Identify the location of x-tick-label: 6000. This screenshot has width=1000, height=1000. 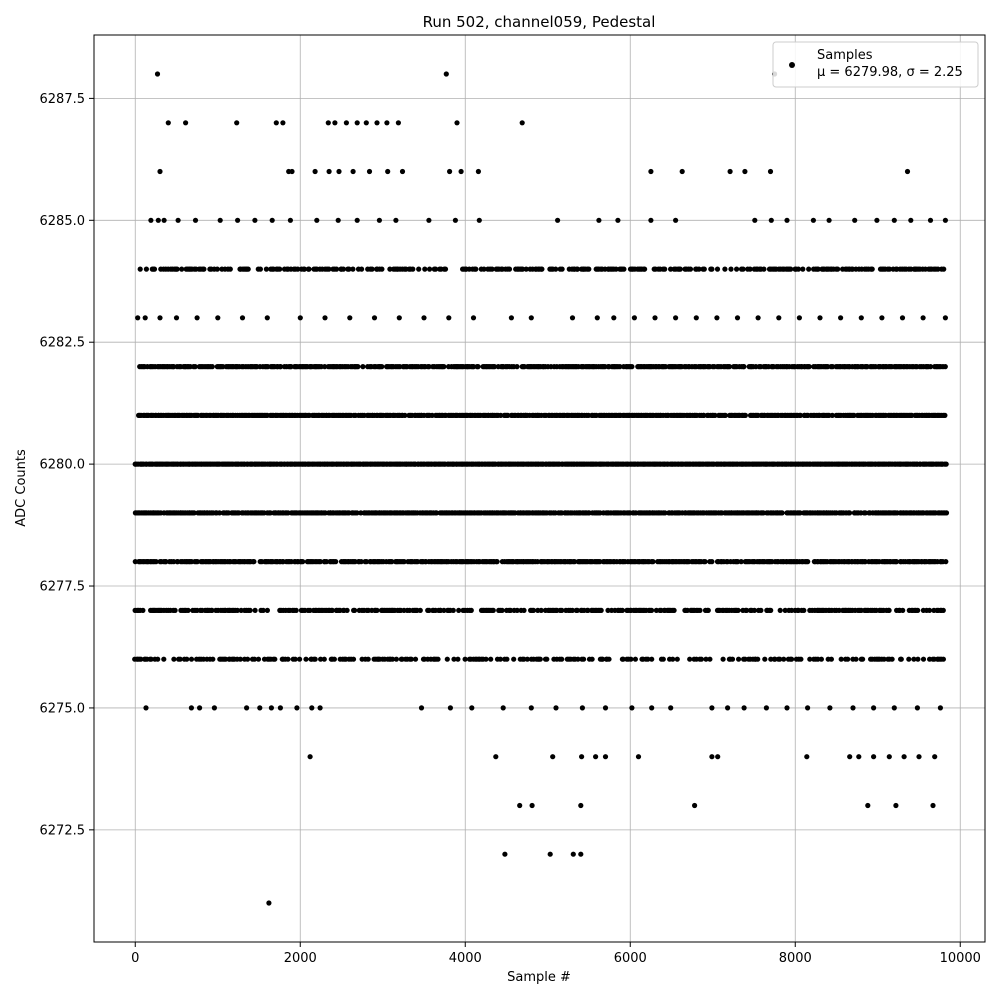
(630, 958).